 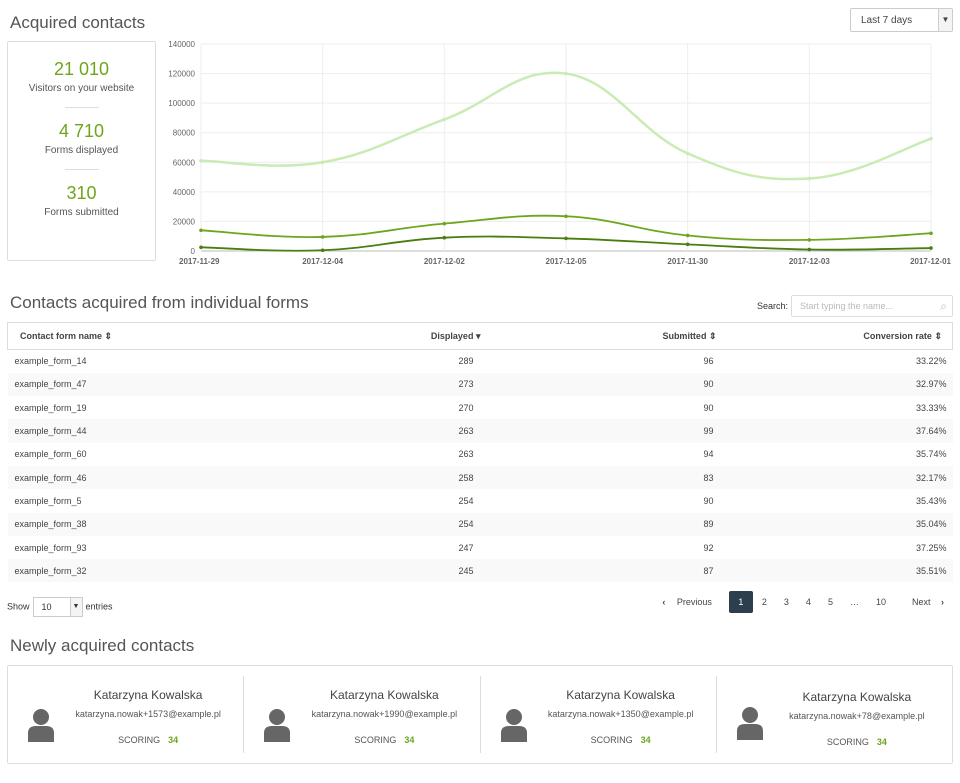 What do you see at coordinates (880, 602) in the screenshot?
I see `page-10: 10` at bounding box center [880, 602].